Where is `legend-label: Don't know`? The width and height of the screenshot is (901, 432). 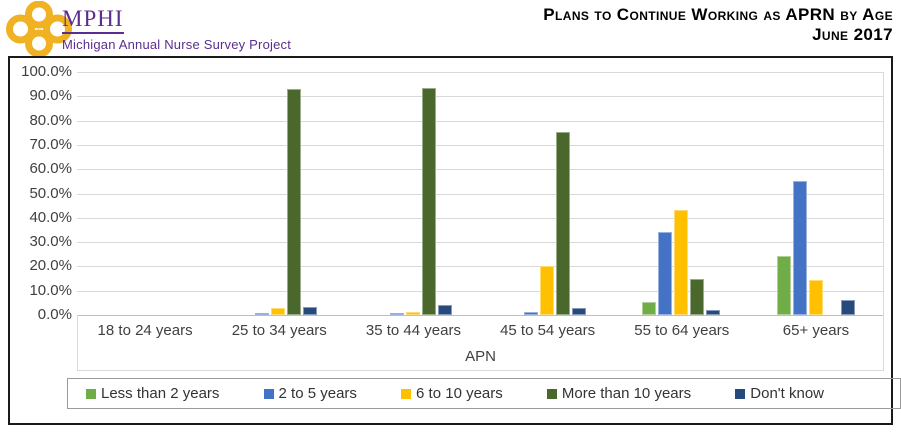 legend-label: Don't know is located at coordinates (787, 393).